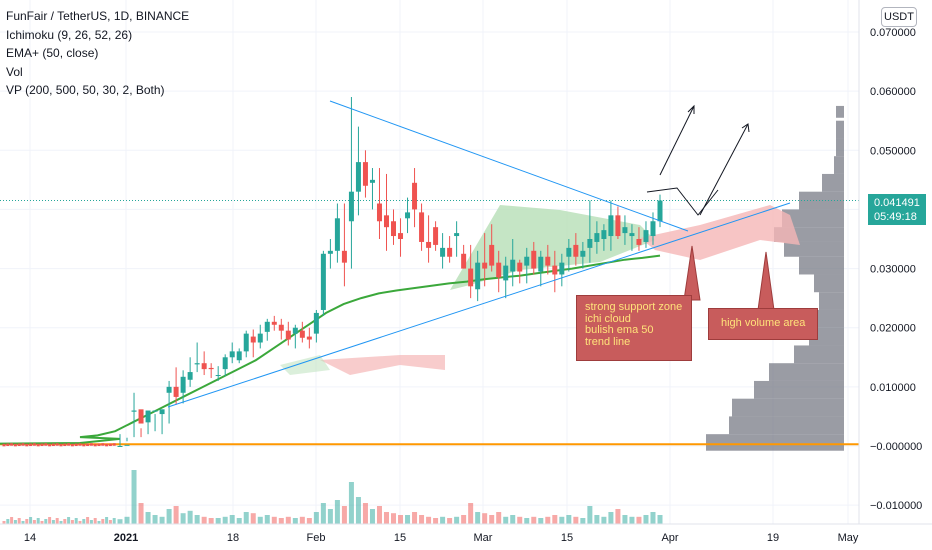 The height and width of the screenshot is (550, 932). What do you see at coordinates (52, 53) in the screenshot?
I see `legend-ema: EMA+ (50, close)` at bounding box center [52, 53].